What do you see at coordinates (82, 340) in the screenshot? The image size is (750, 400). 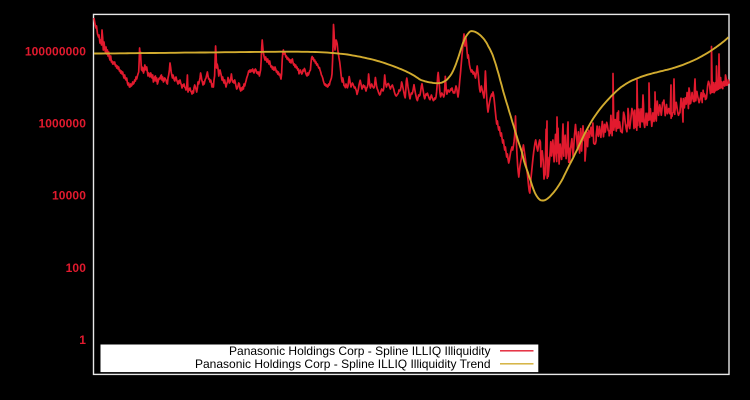 I see `svg-text: 1` at bounding box center [82, 340].